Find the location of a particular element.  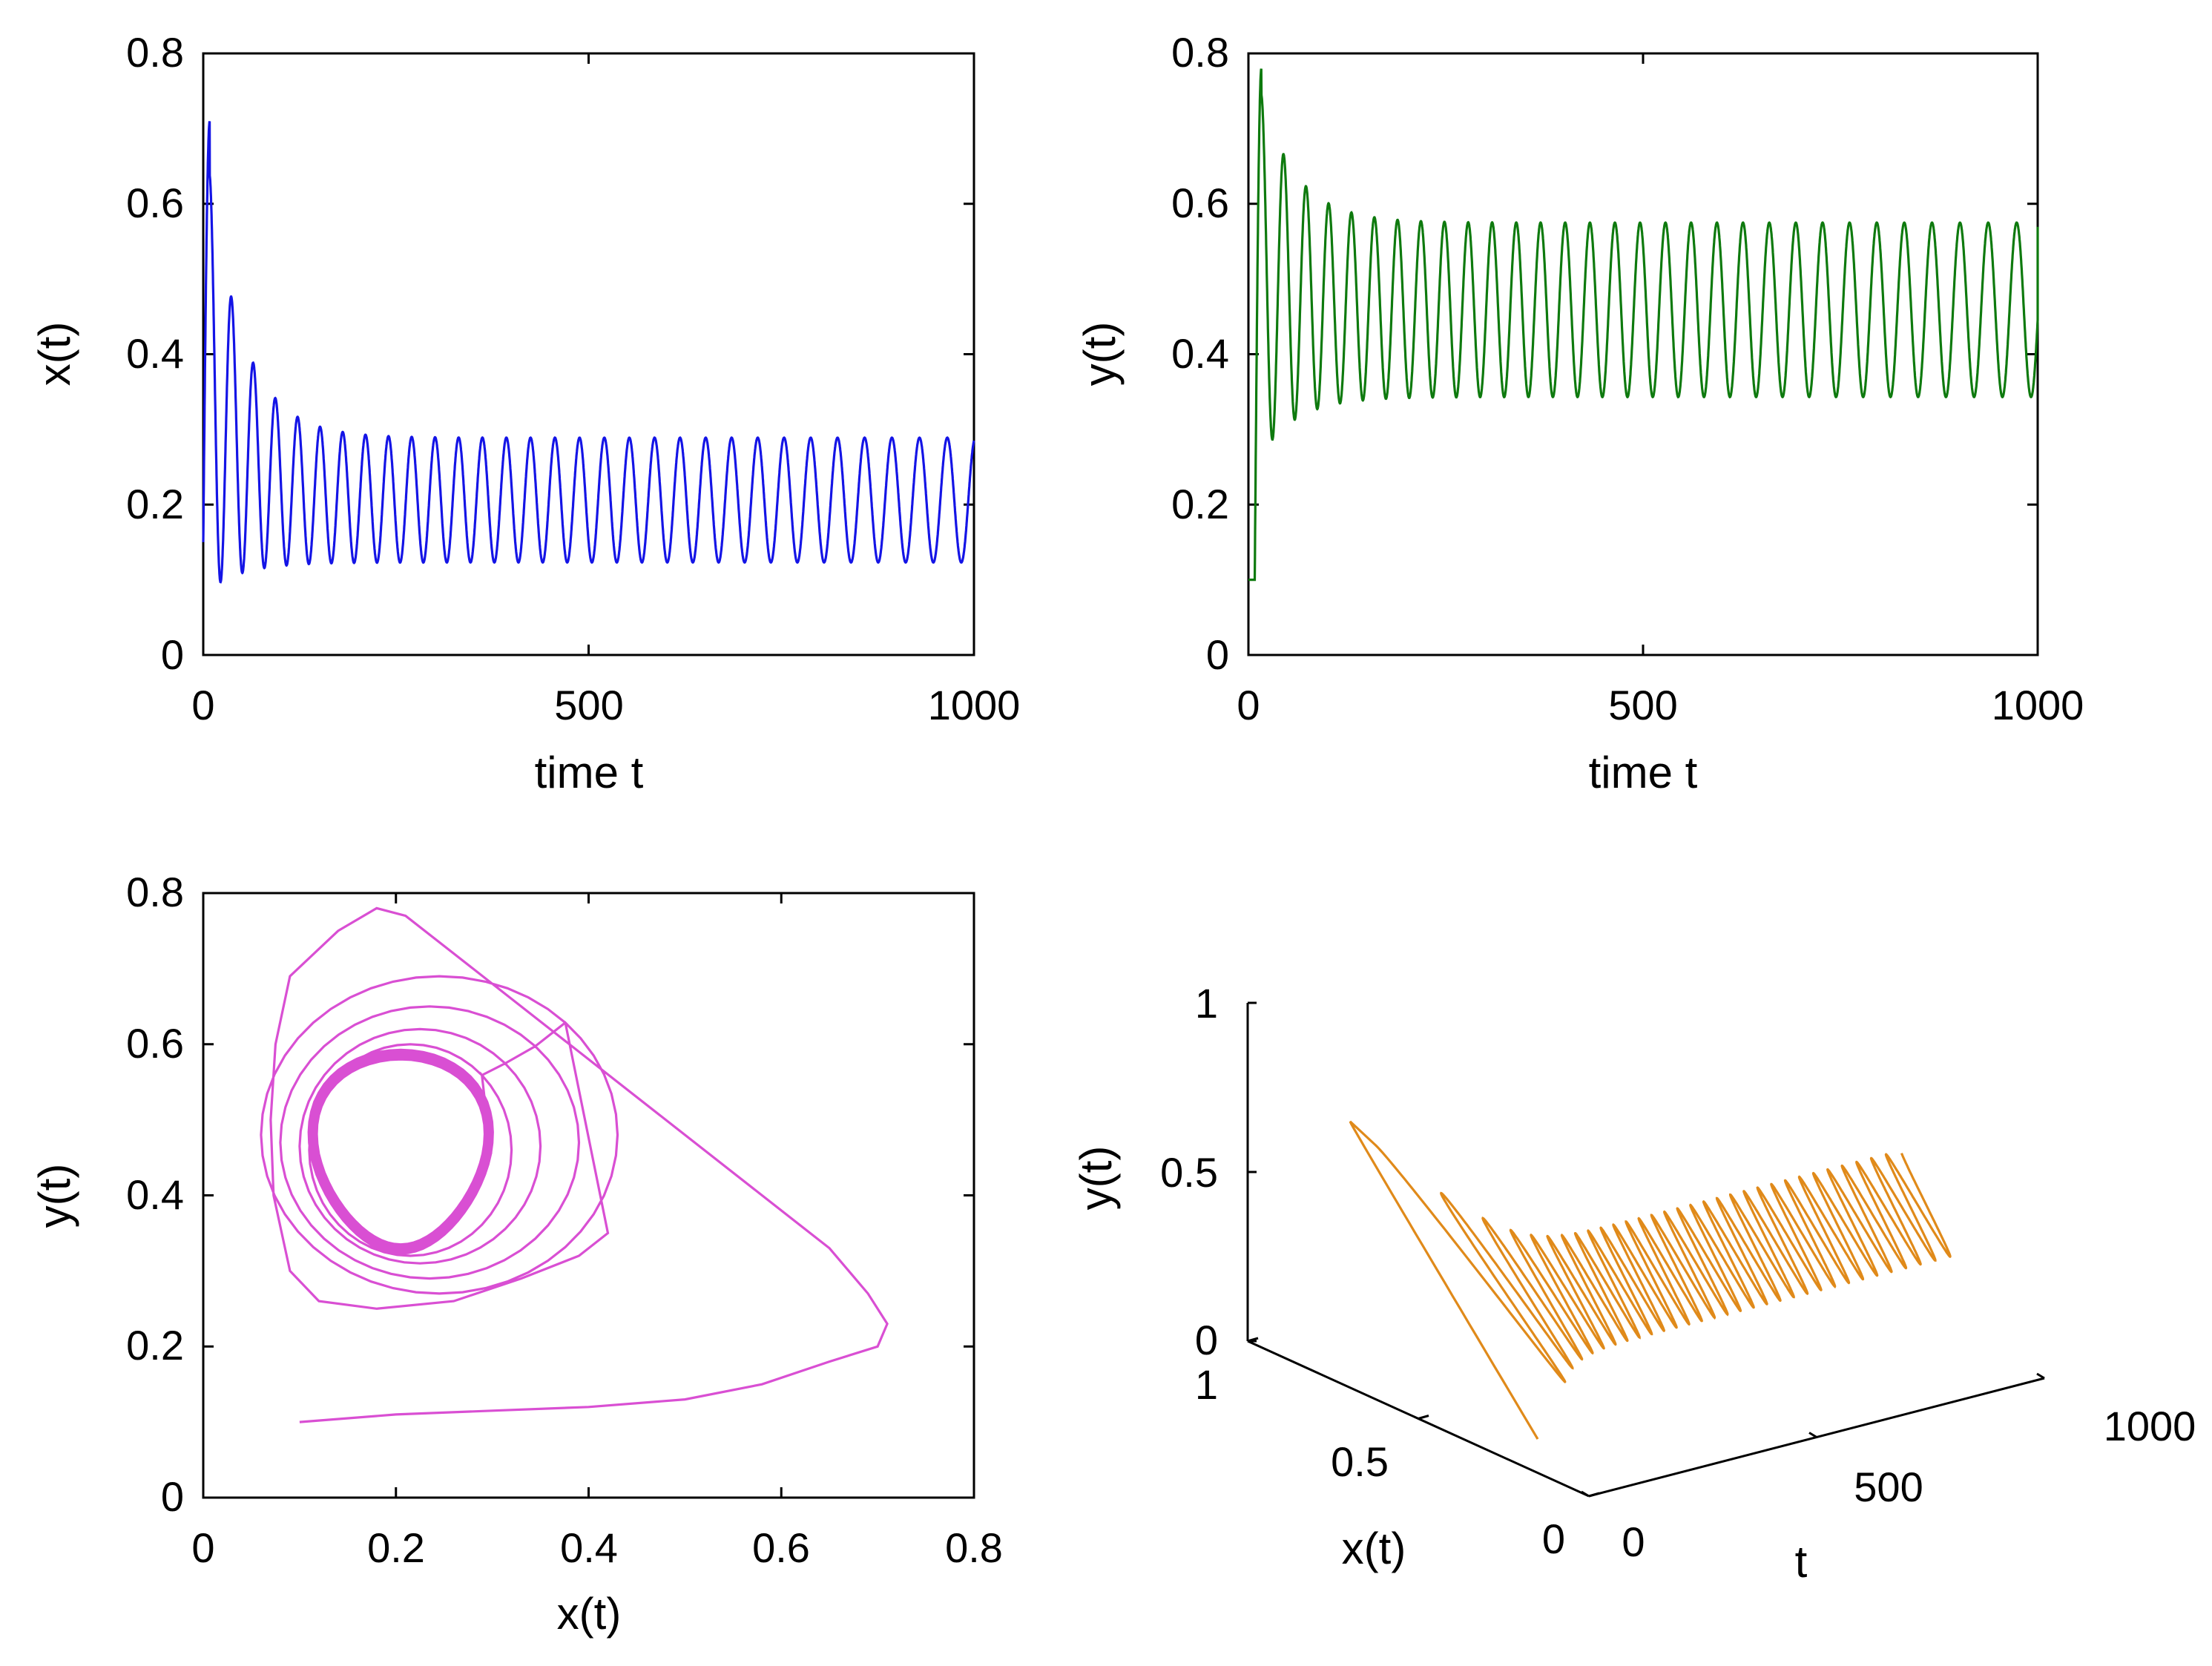

plot-frame is located at coordinates (589, 354).